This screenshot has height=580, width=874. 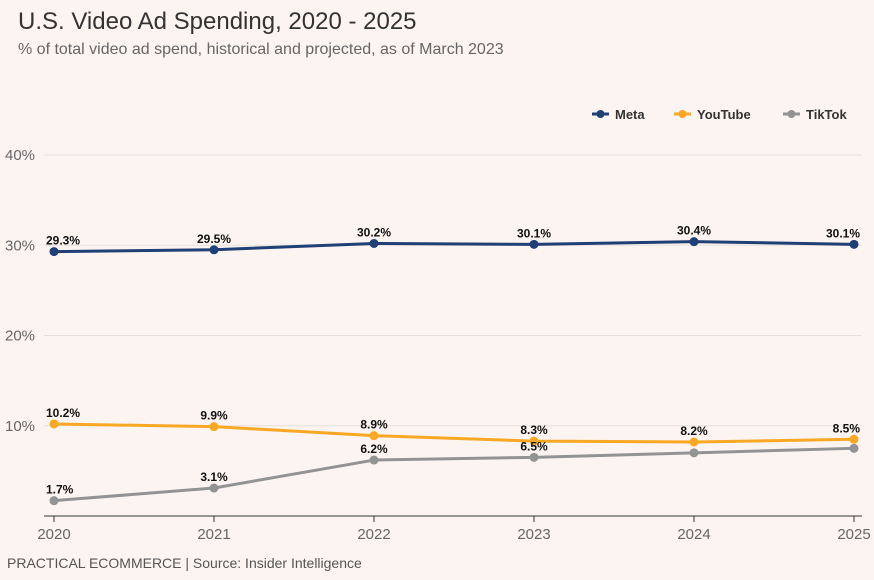 What do you see at coordinates (454, 247) in the screenshot?
I see `series-line-meta` at bounding box center [454, 247].